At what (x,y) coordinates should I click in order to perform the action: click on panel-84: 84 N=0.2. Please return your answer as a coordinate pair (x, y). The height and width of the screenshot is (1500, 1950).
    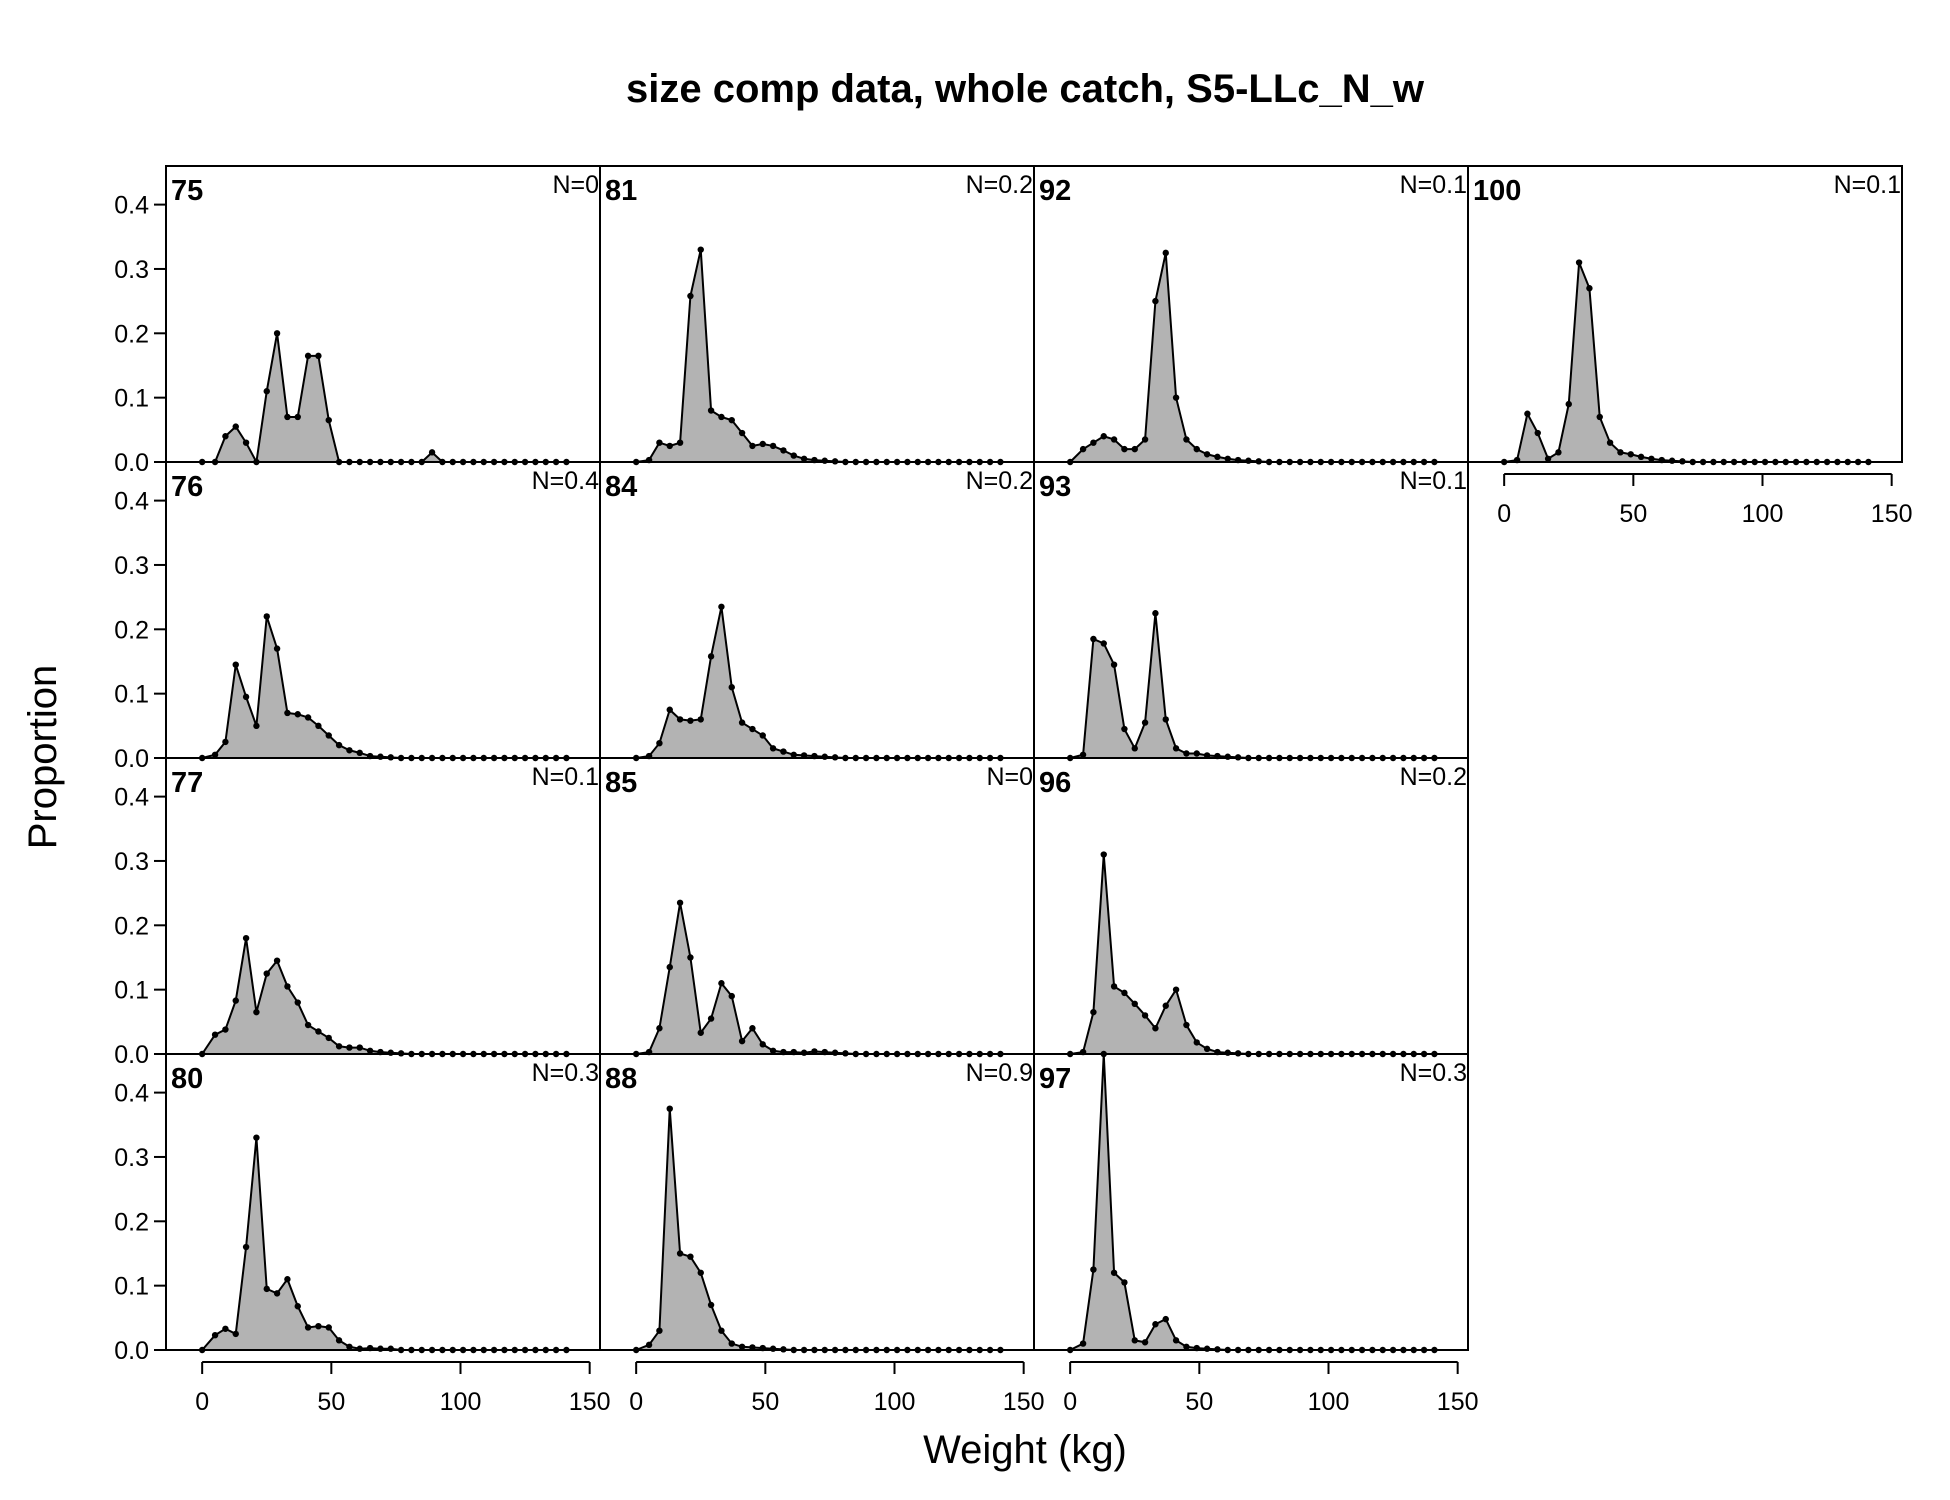
    Looking at the image, I should click on (817, 611).